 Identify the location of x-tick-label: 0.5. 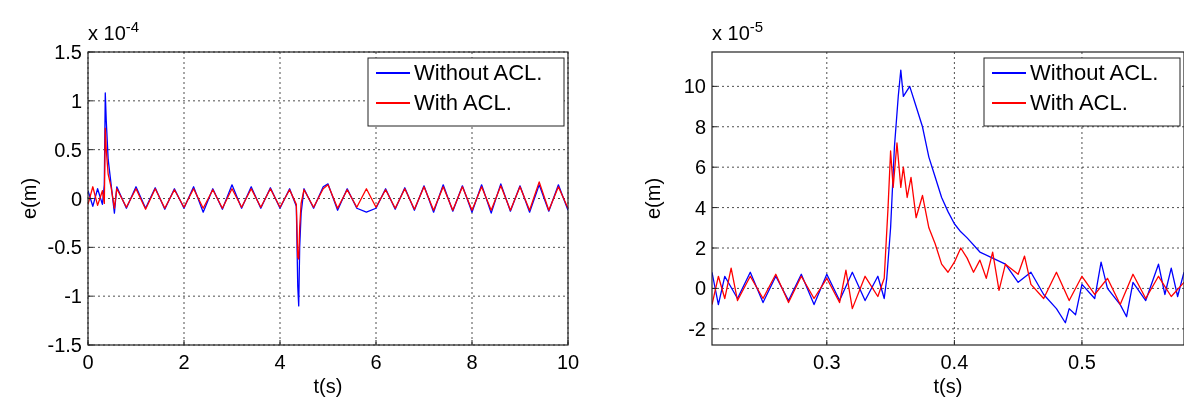
(1082, 362).